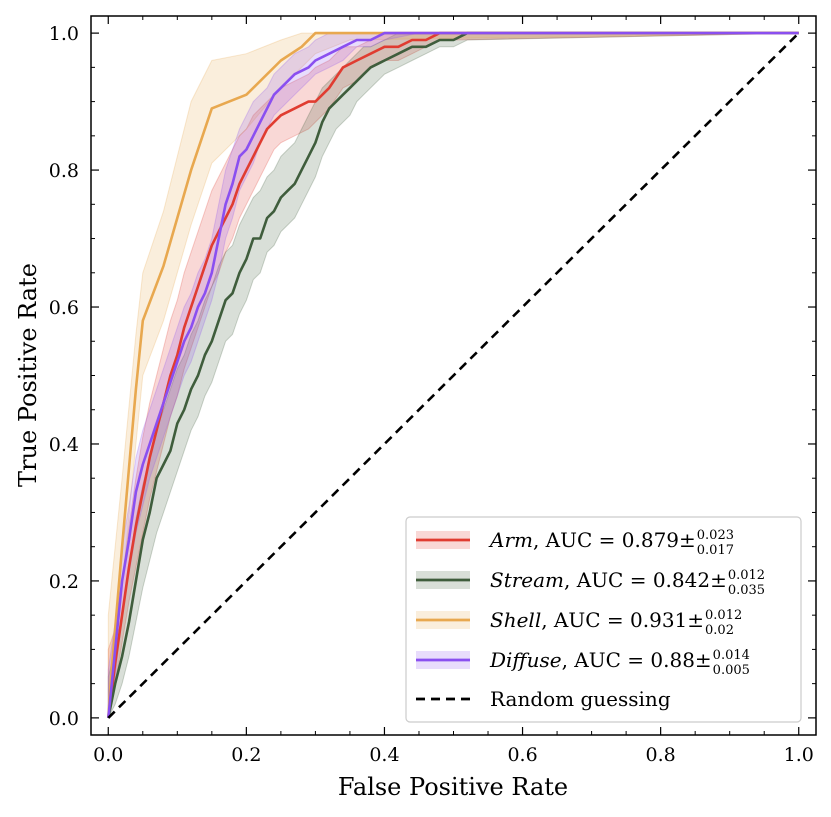  Describe the element at coordinates (719, 630) in the screenshot. I see `shell-legend-auc-lower: 0.02` at that location.